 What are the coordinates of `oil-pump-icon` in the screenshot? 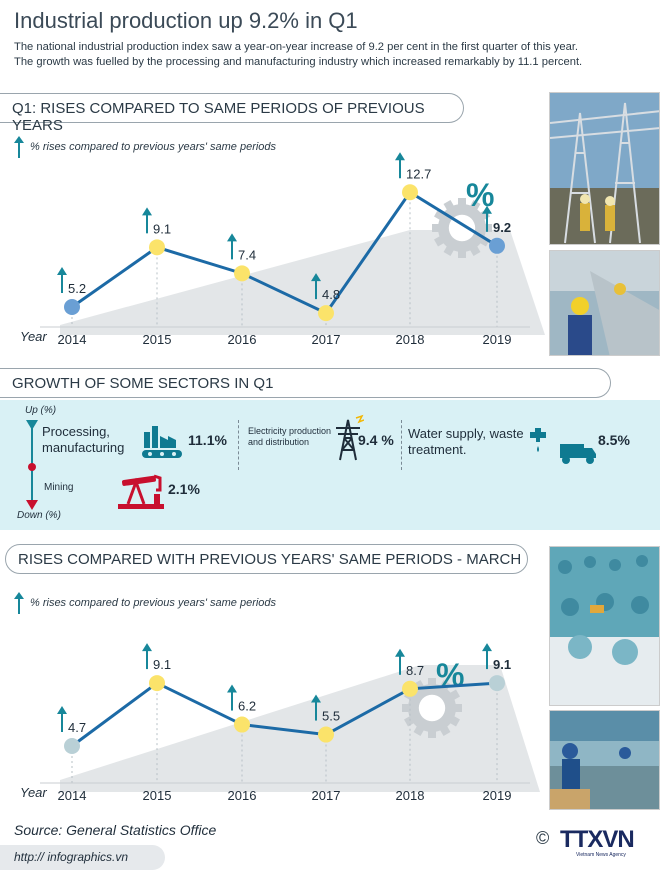 It's located at (141, 491).